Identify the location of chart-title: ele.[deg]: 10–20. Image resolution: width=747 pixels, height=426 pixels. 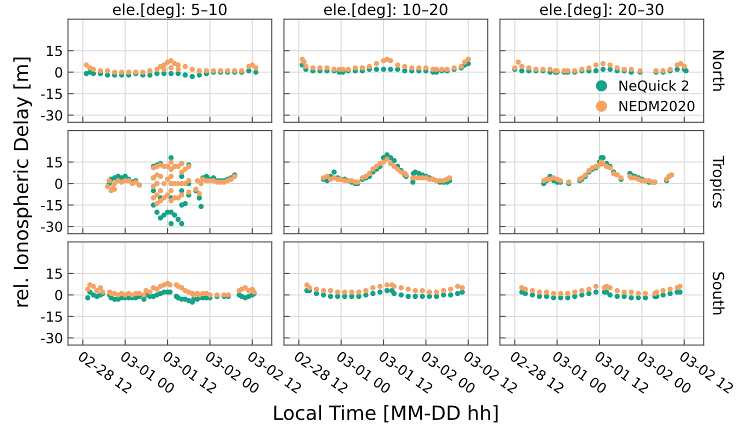
(386, 10).